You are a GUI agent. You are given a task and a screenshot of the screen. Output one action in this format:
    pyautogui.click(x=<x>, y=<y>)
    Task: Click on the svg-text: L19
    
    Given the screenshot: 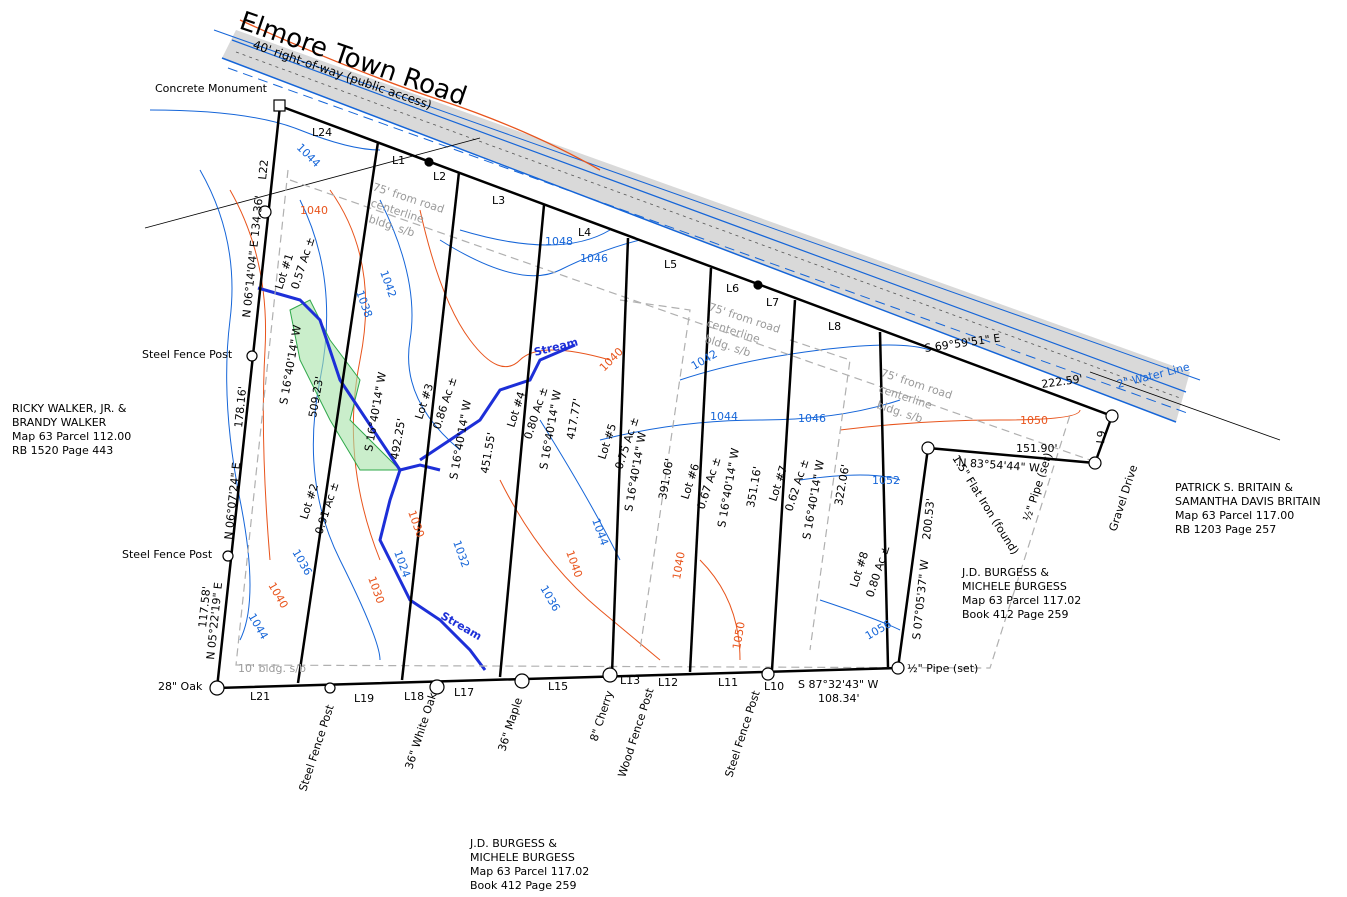 What is the action you would take?
    pyautogui.click(x=364, y=698)
    